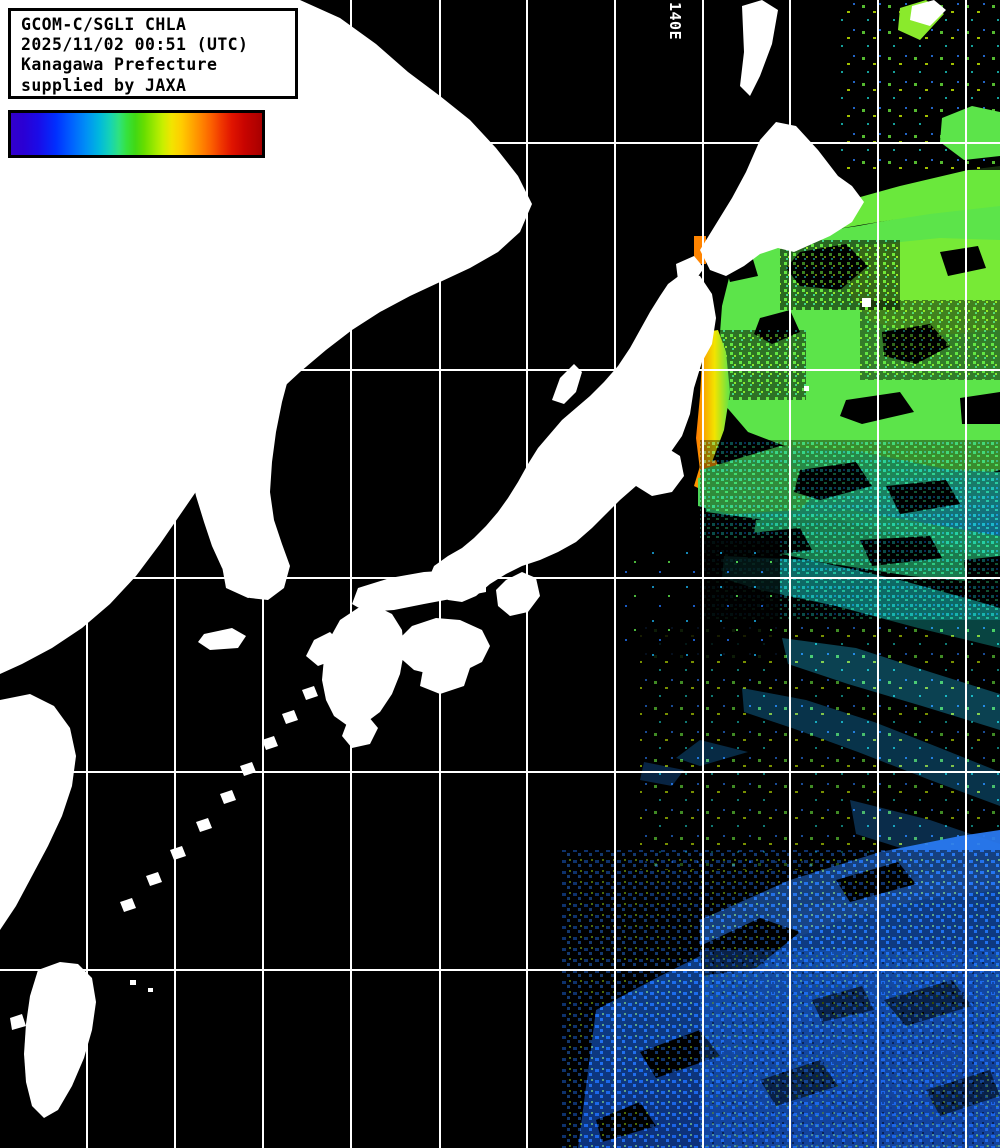  Describe the element at coordinates (104, 24) in the screenshot. I see `info-line-product: GCOM-C/SGLI CHLA` at that location.